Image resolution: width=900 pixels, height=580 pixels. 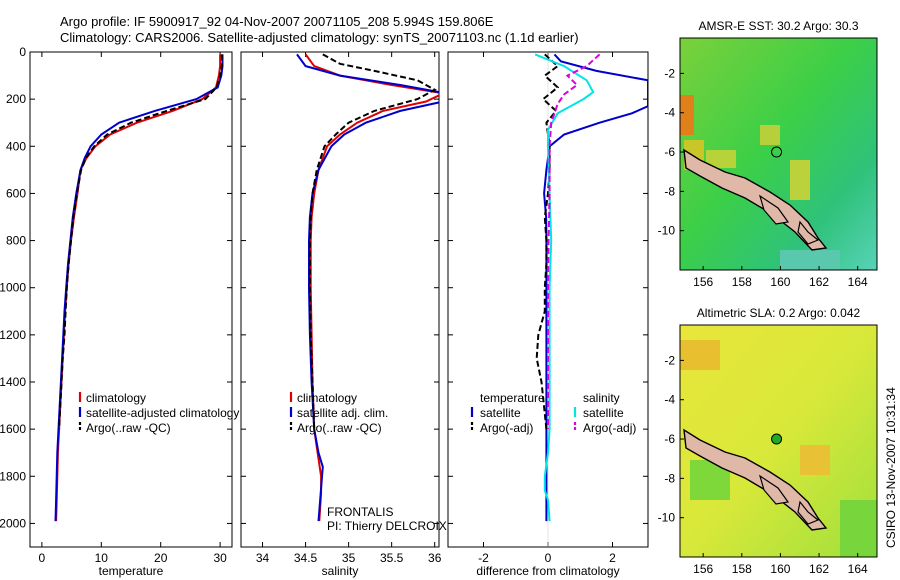 What do you see at coordinates (162, 413) in the screenshot?
I see `legend-label: satellite-adjusted climatology` at bounding box center [162, 413].